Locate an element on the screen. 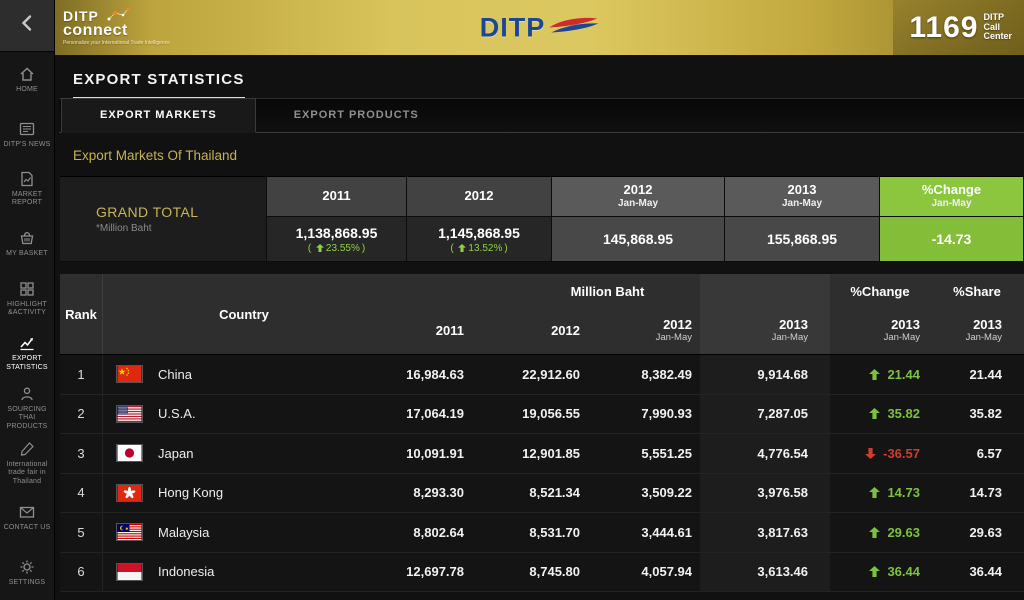 The image size is (1024, 600). change-value: -36.57 is located at coordinates (901, 453).